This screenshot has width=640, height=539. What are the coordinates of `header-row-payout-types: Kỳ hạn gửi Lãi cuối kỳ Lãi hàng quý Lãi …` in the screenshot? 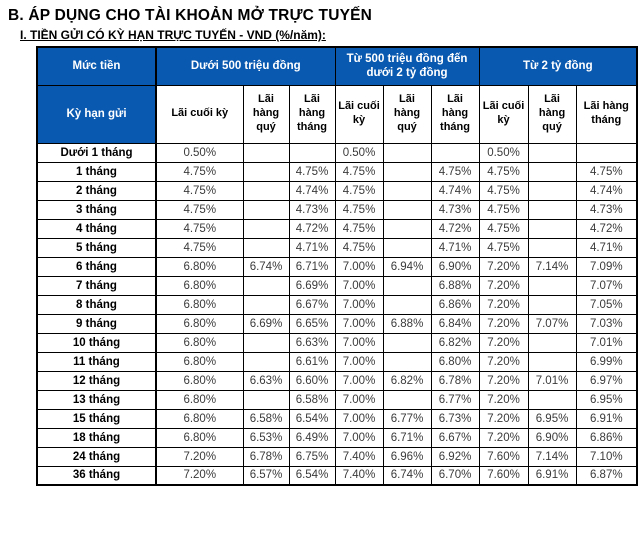 It's located at (337, 114).